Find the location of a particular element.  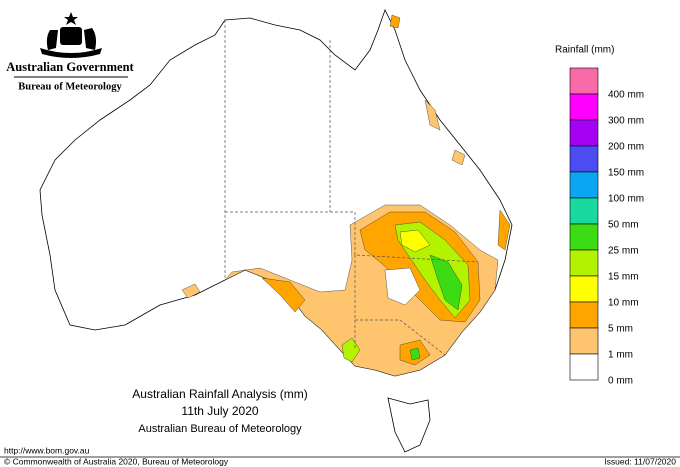

legend-label: 400 mm is located at coordinates (626, 95).